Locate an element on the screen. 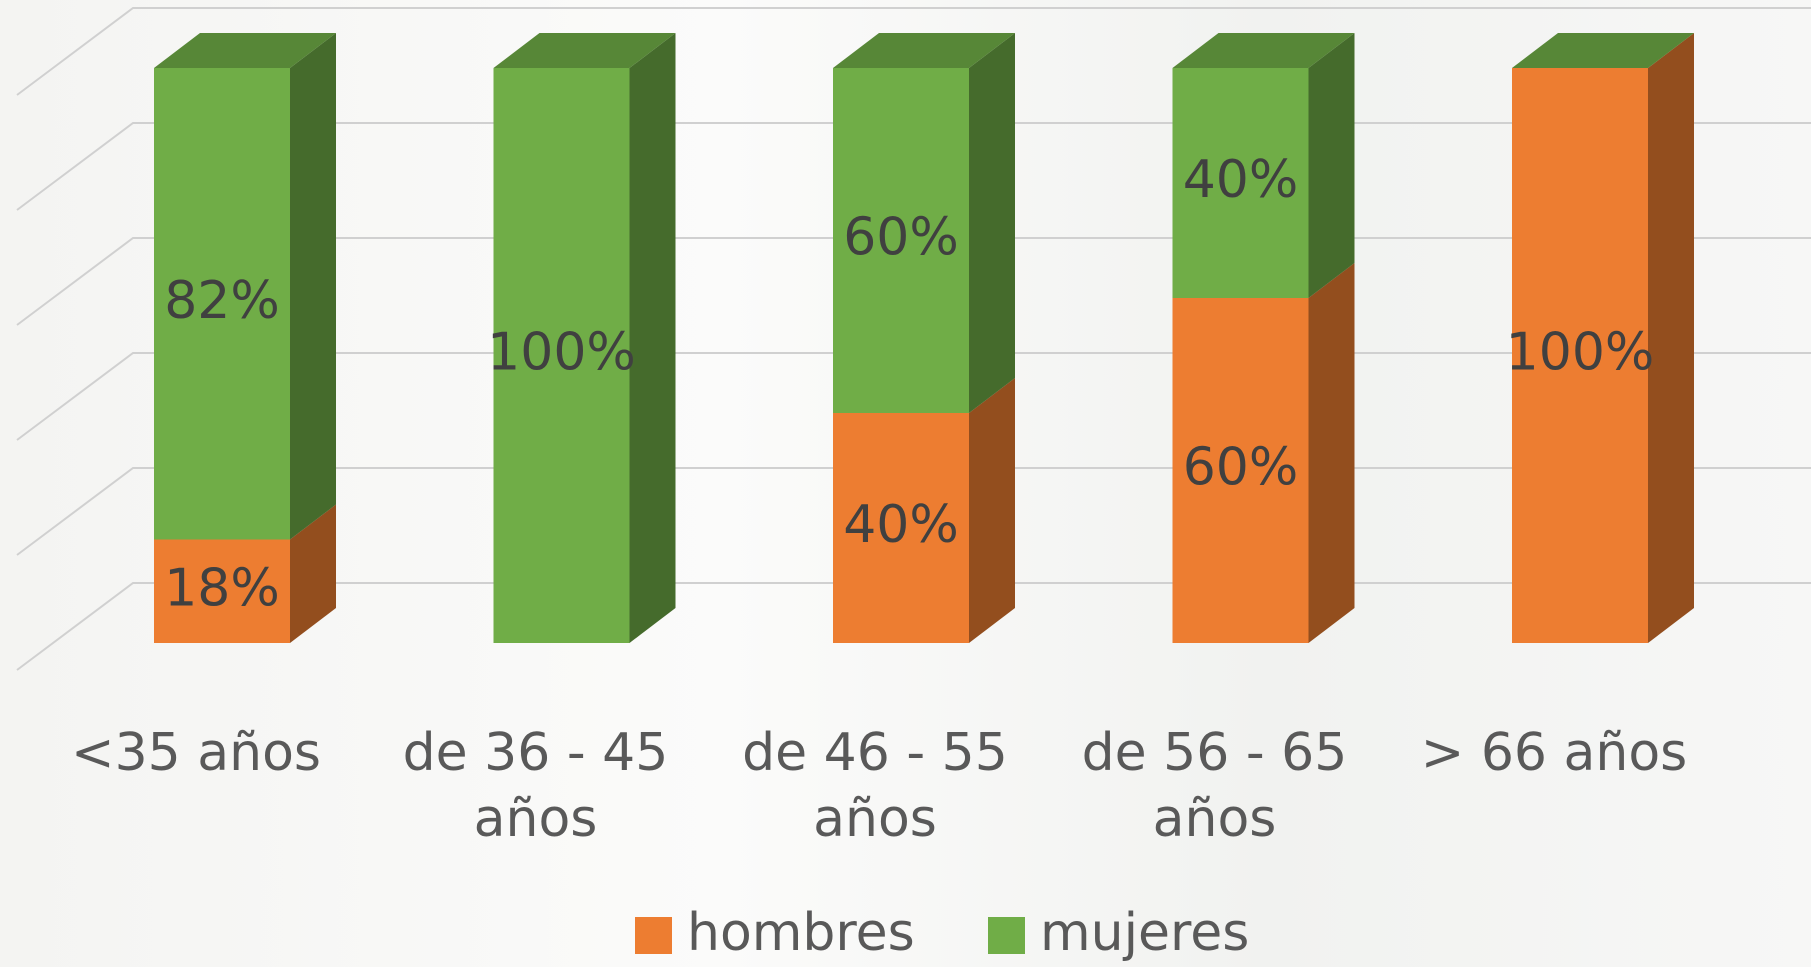 The image size is (1811, 967). x-tick-label: > 66 años is located at coordinates (1554, 753).